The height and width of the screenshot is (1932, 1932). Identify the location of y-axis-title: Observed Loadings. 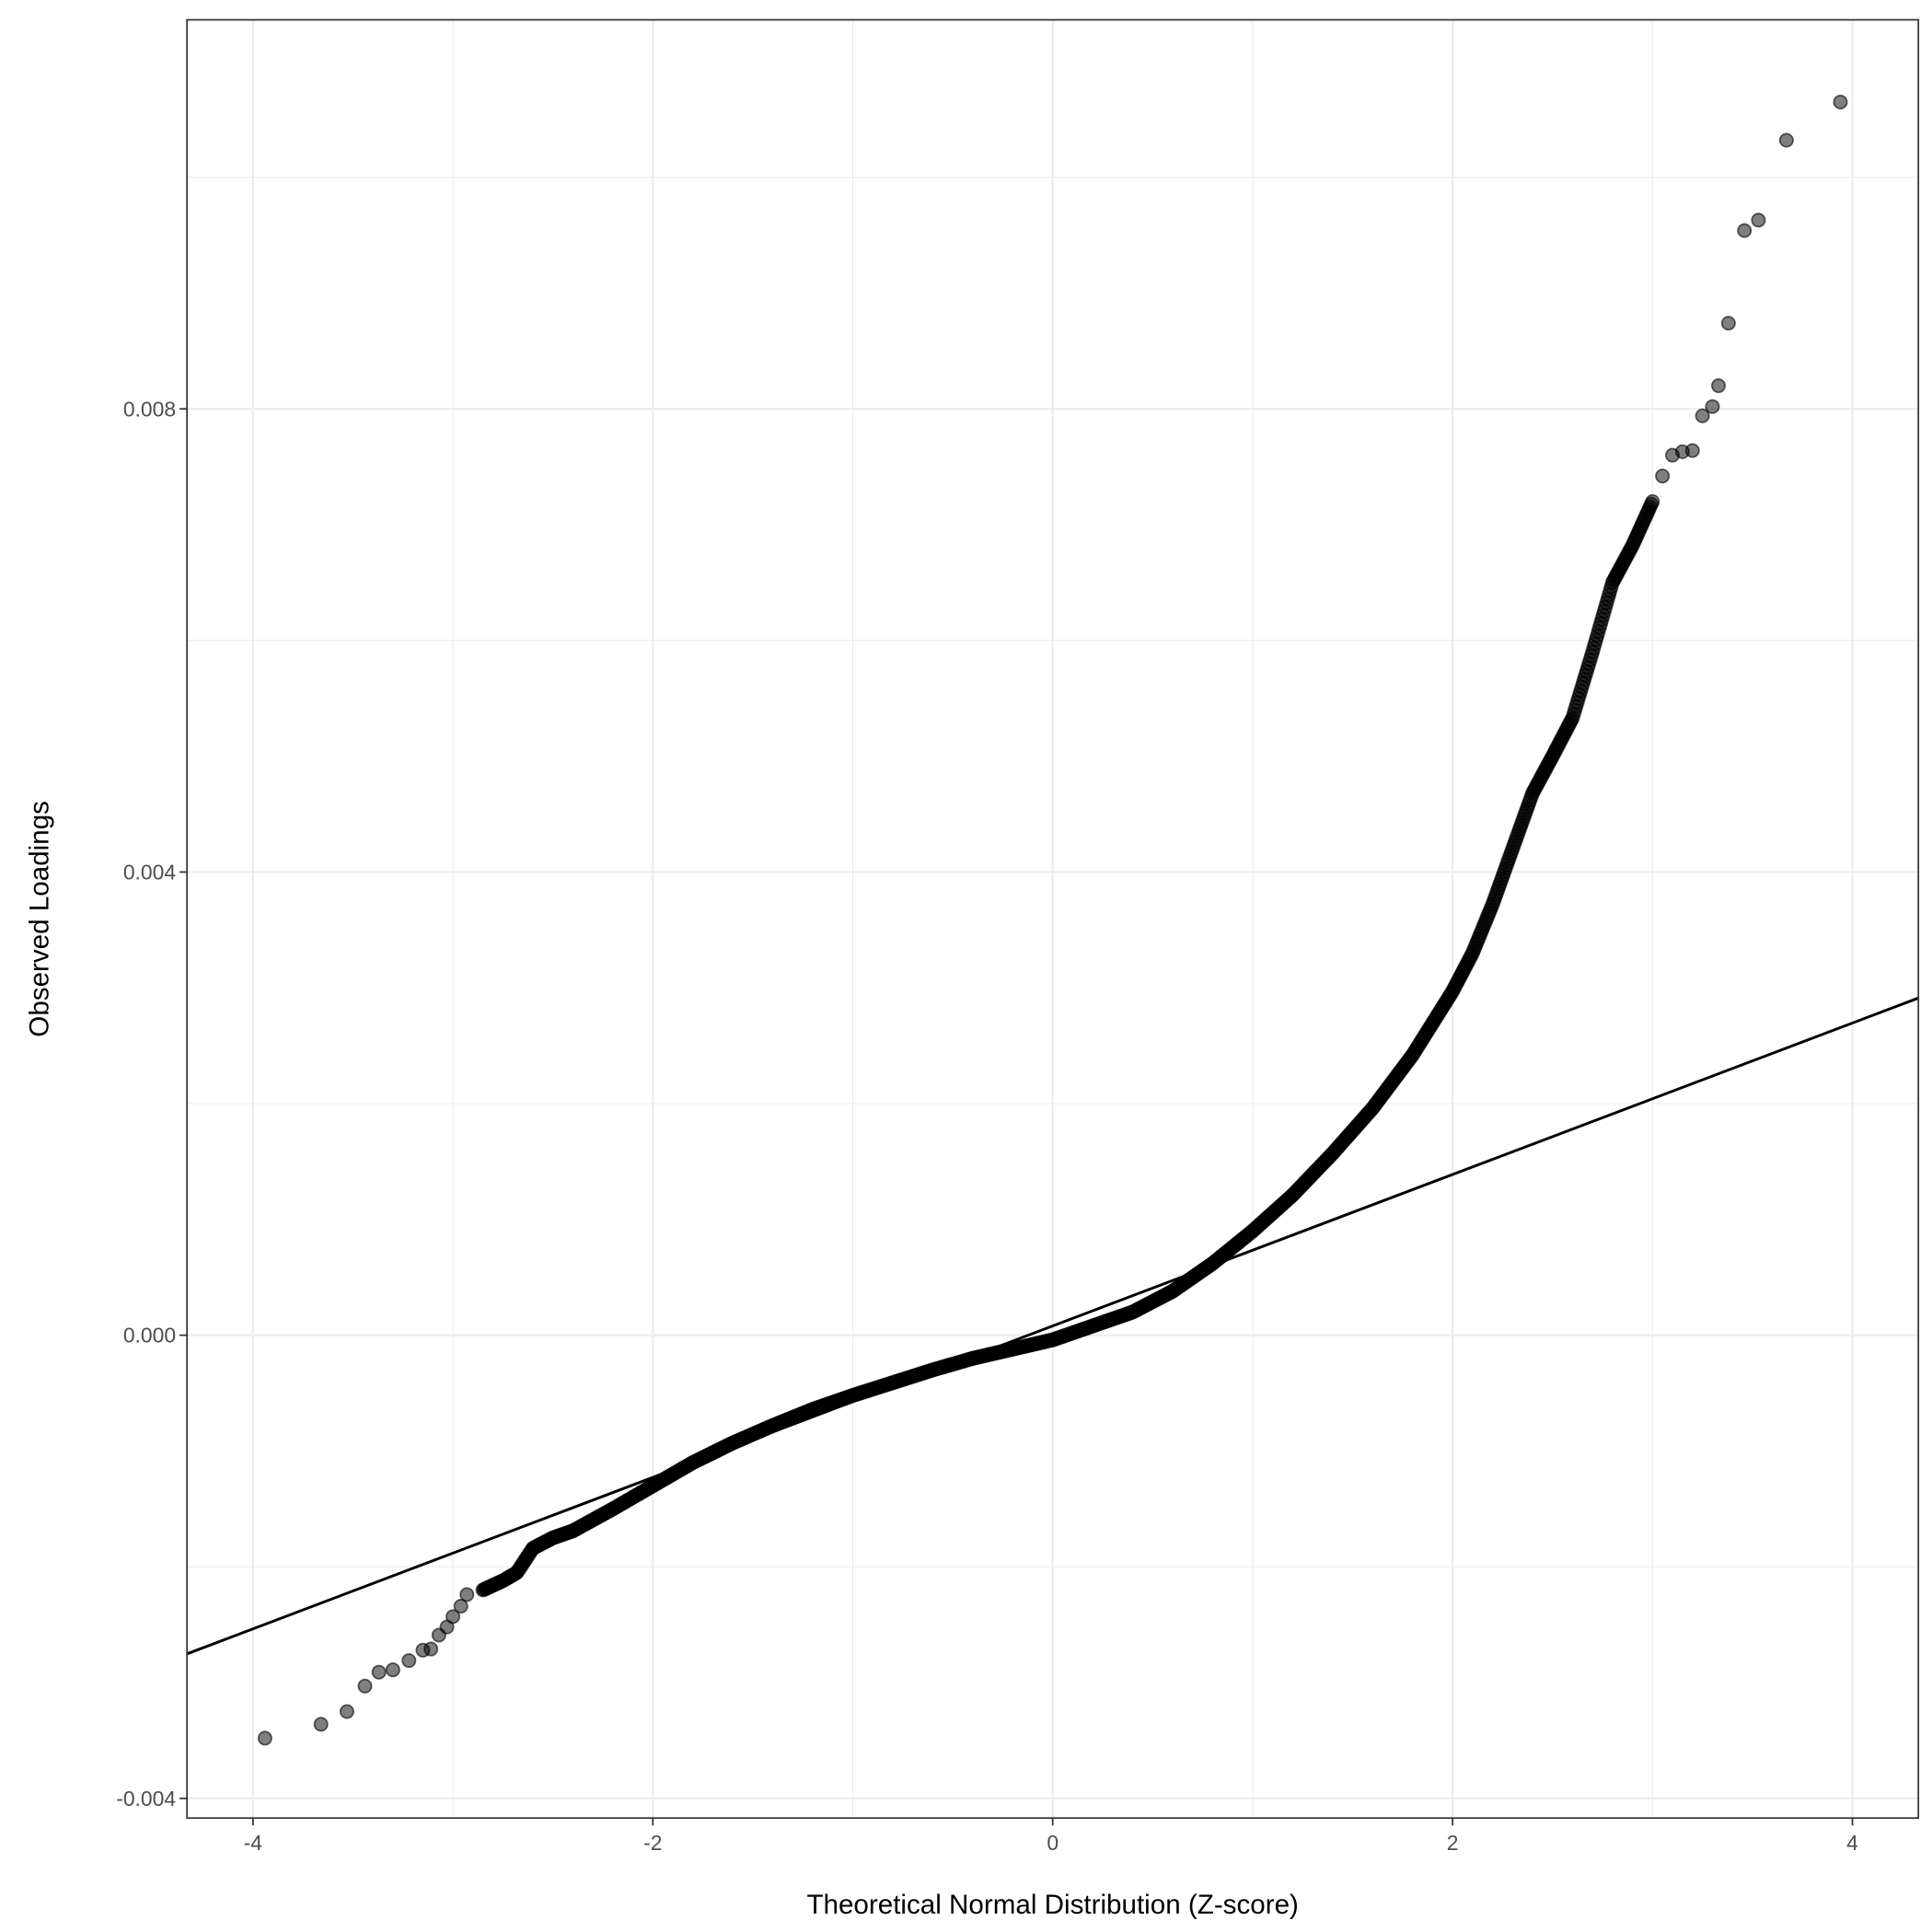
(39, 919).